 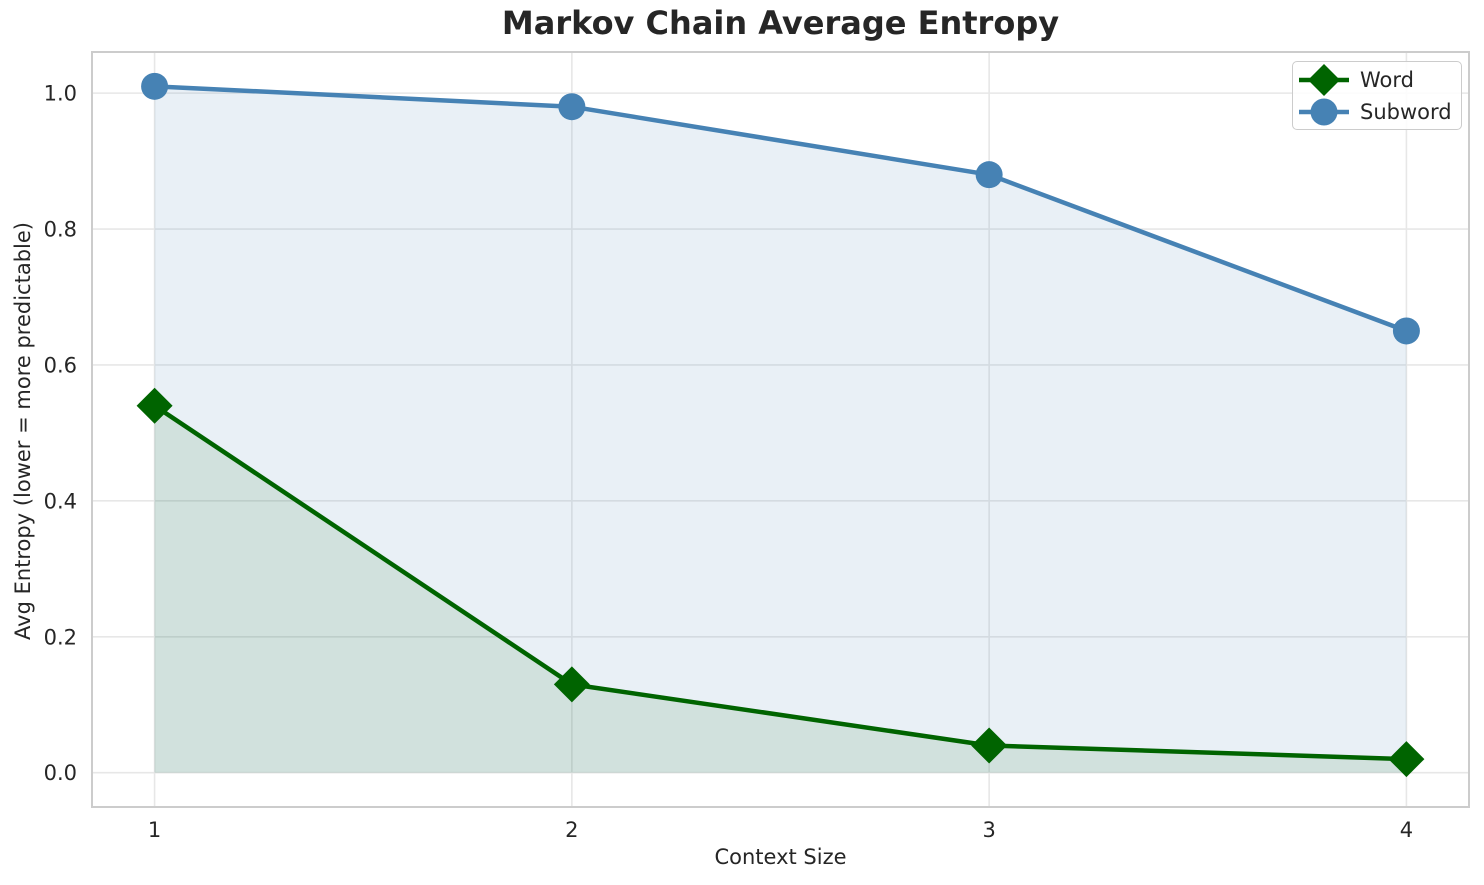 What do you see at coordinates (154, 830) in the screenshot?
I see `x-tick-label: 1` at bounding box center [154, 830].